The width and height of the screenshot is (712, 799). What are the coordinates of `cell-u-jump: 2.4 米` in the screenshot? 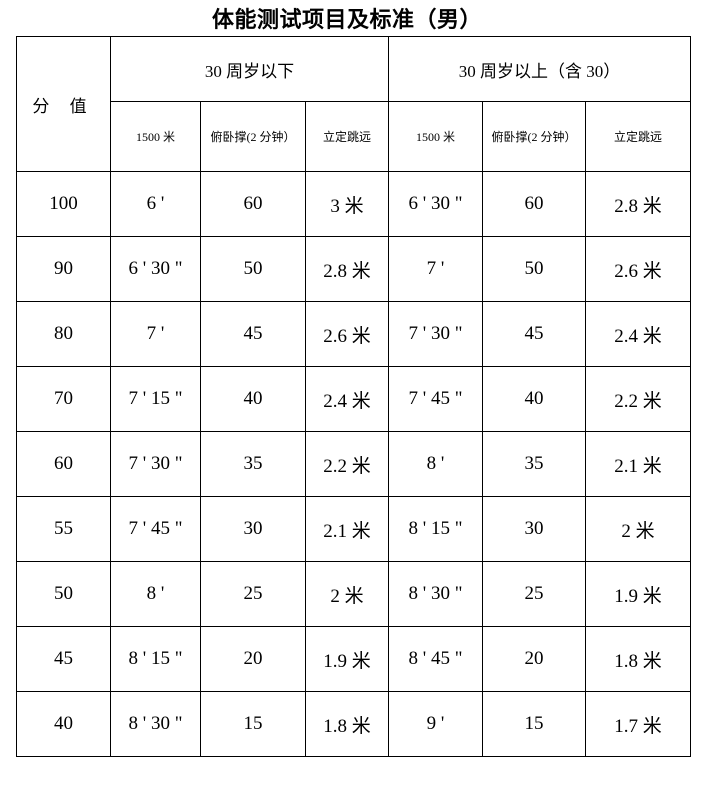 It's located at (347, 399).